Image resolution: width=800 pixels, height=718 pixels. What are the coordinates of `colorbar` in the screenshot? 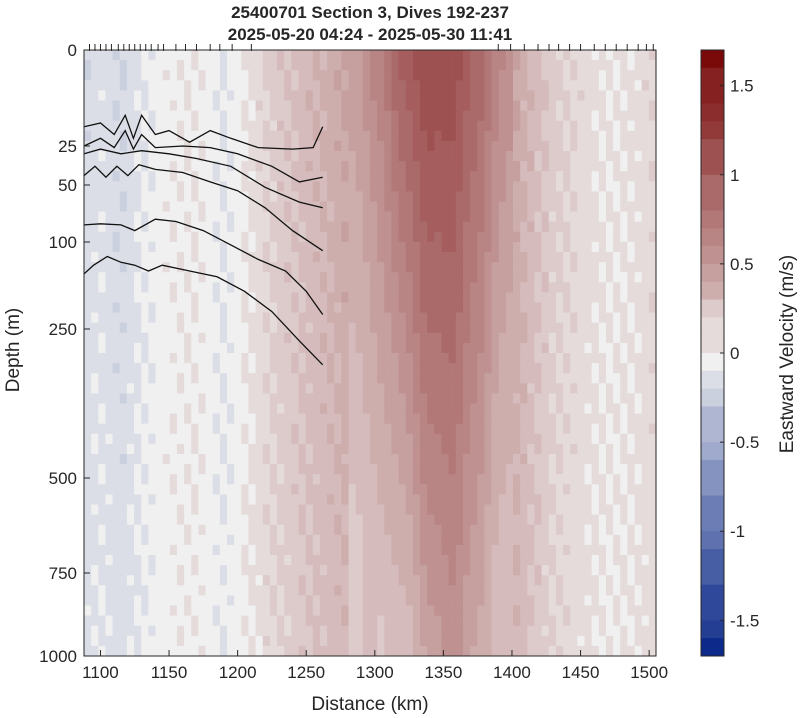 It's located at (712, 353).